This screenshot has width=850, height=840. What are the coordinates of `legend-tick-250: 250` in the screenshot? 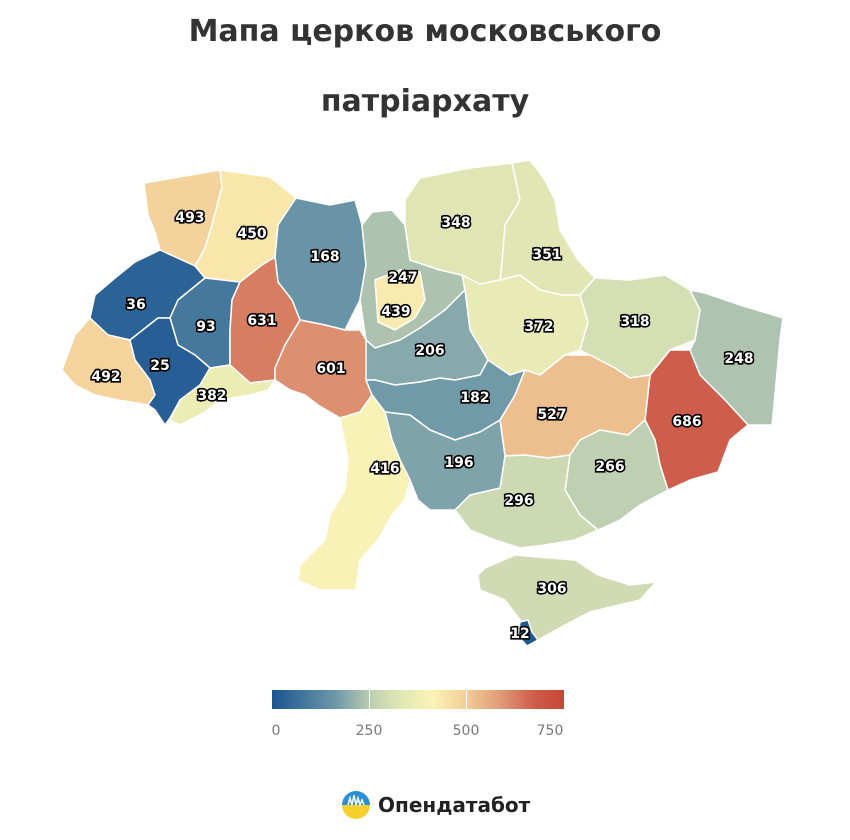 It's located at (369, 731).